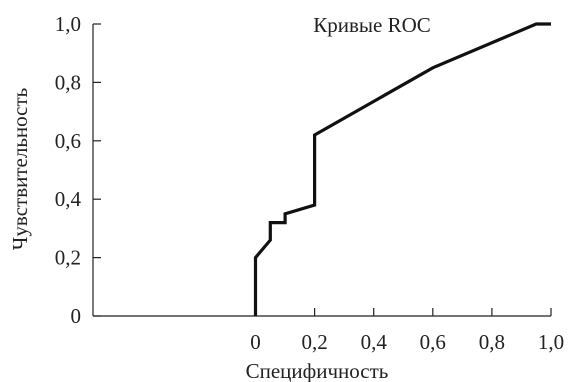 This screenshot has height=382, width=570. What do you see at coordinates (551, 342) in the screenshot?
I see `x-tick-label: 1,0` at bounding box center [551, 342].